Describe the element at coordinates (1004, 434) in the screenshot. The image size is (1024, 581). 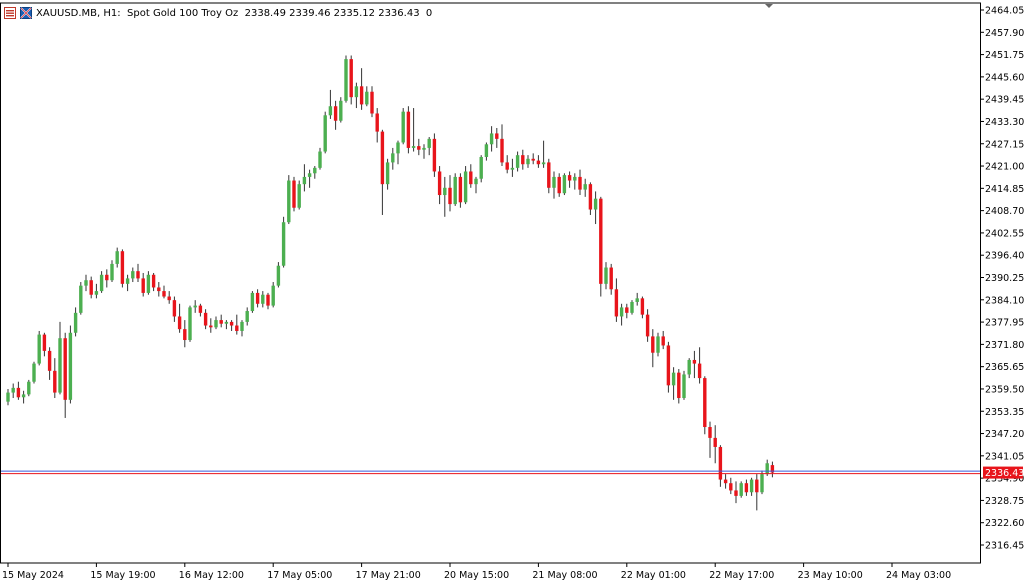
I see `y-tick-label: 2347.20` at that location.